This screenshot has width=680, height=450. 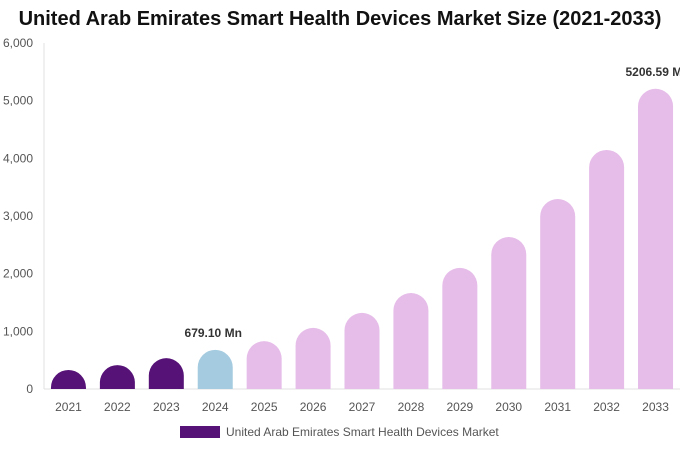 I want to click on x-tick-label: 2029, so click(x=459, y=407).